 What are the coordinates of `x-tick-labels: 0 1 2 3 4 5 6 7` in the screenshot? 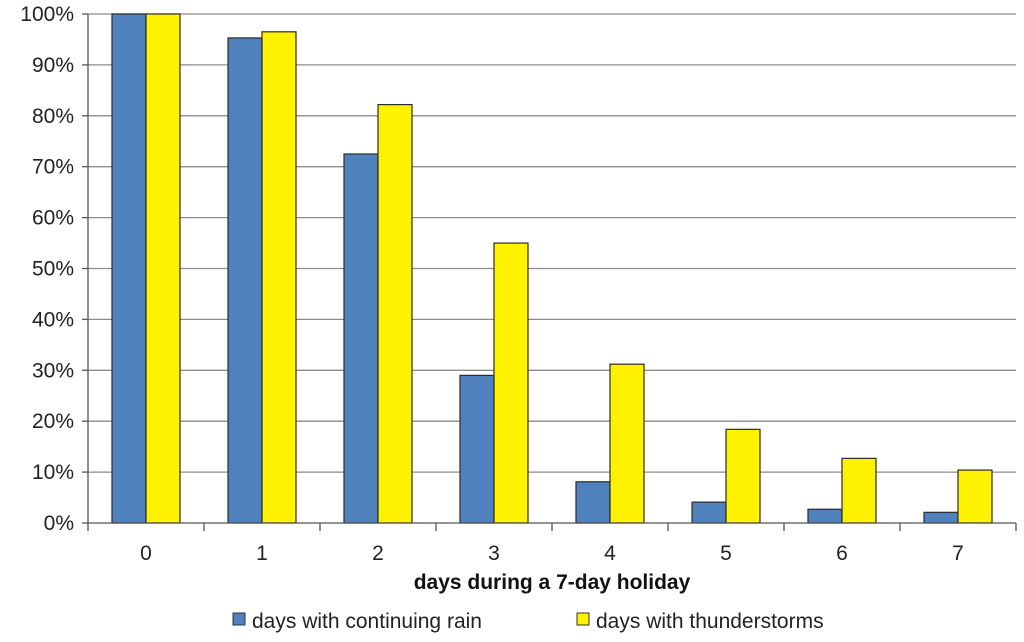 It's located at (552, 553).